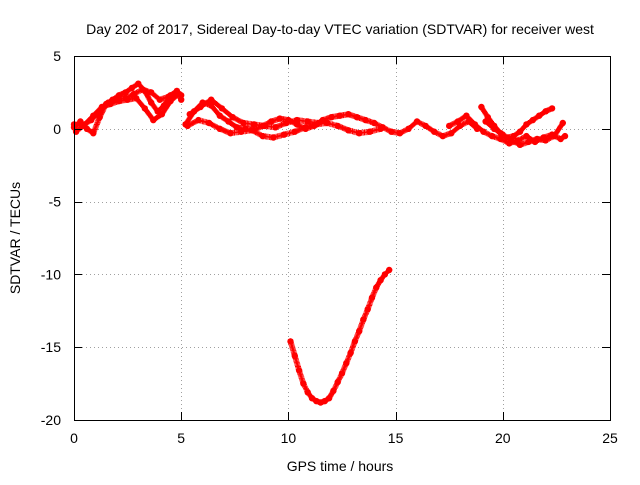 The width and height of the screenshot is (640, 485). What do you see at coordinates (55, 202) in the screenshot?
I see `y-tick-label: -5` at bounding box center [55, 202].